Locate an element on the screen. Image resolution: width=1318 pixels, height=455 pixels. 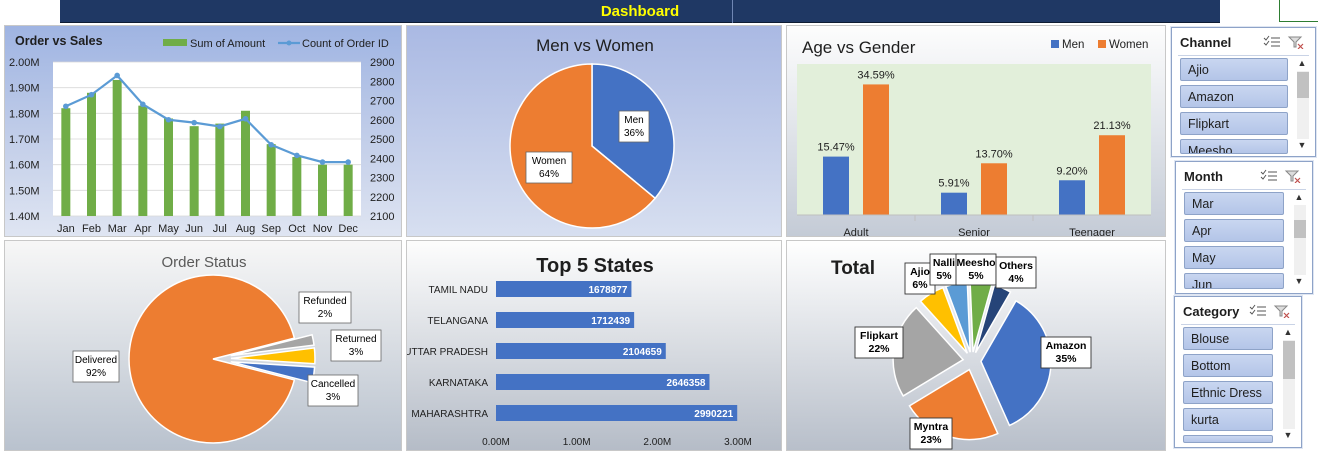
slicer-item-flipkart: Flipkart is located at coordinates (1234, 123).